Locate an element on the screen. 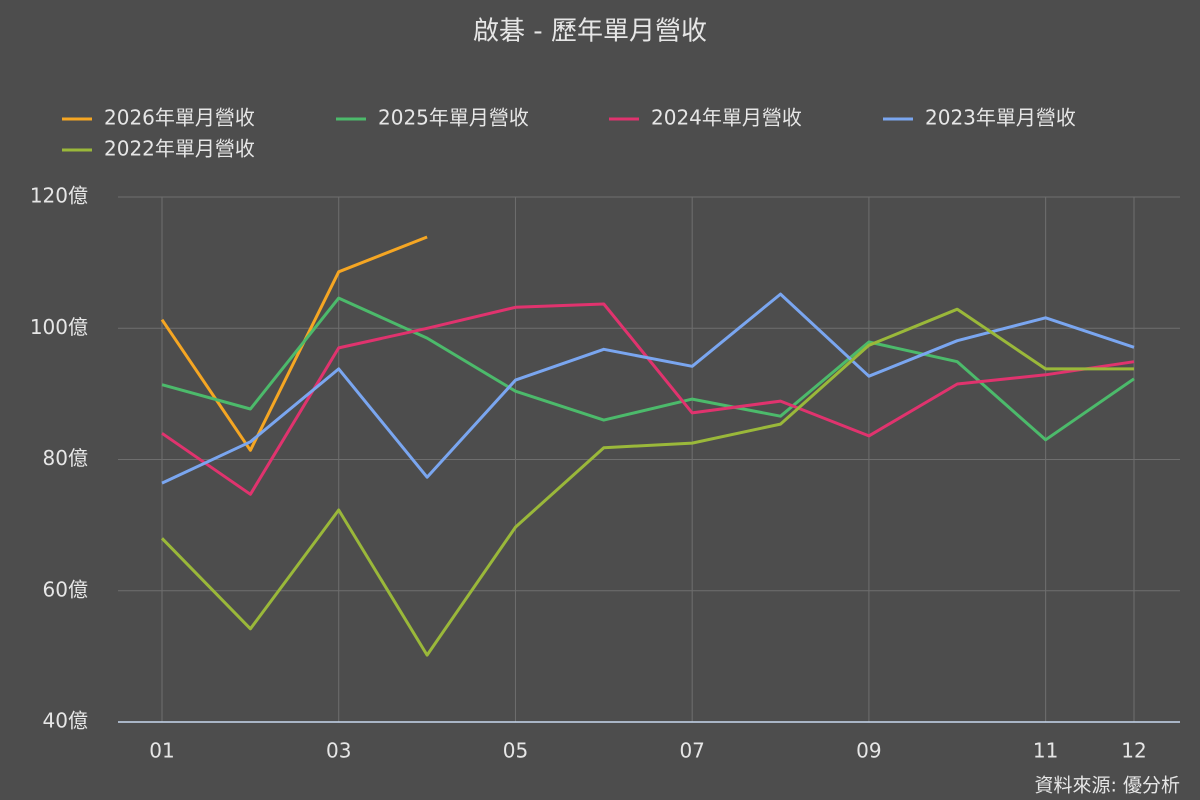 The width and height of the screenshot is (1200, 800). legend-label: 2025年單月營收 is located at coordinates (453, 118).